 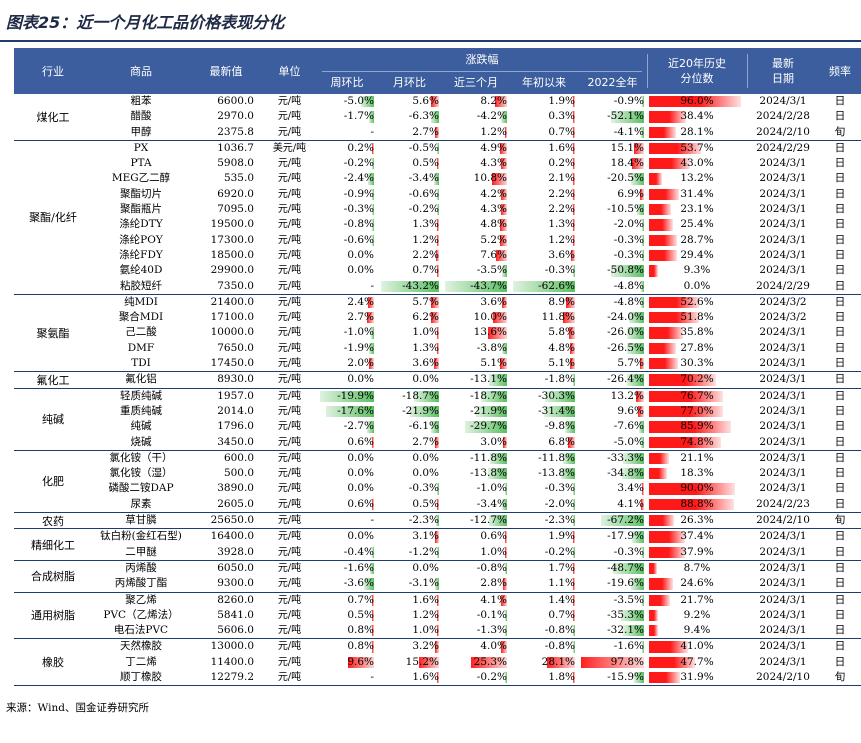 I want to click on change-cell-m: -18.7%, so click(x=409, y=396).